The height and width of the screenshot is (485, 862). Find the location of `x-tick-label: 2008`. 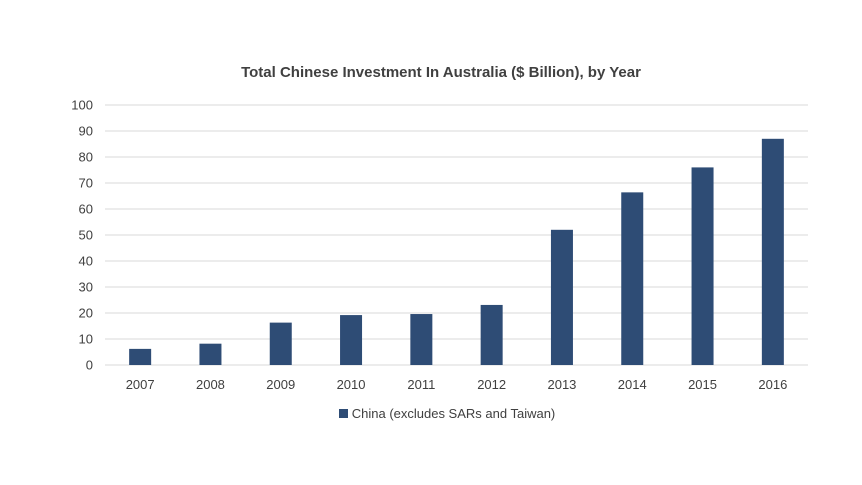

x-tick-label: 2008 is located at coordinates (210, 384).